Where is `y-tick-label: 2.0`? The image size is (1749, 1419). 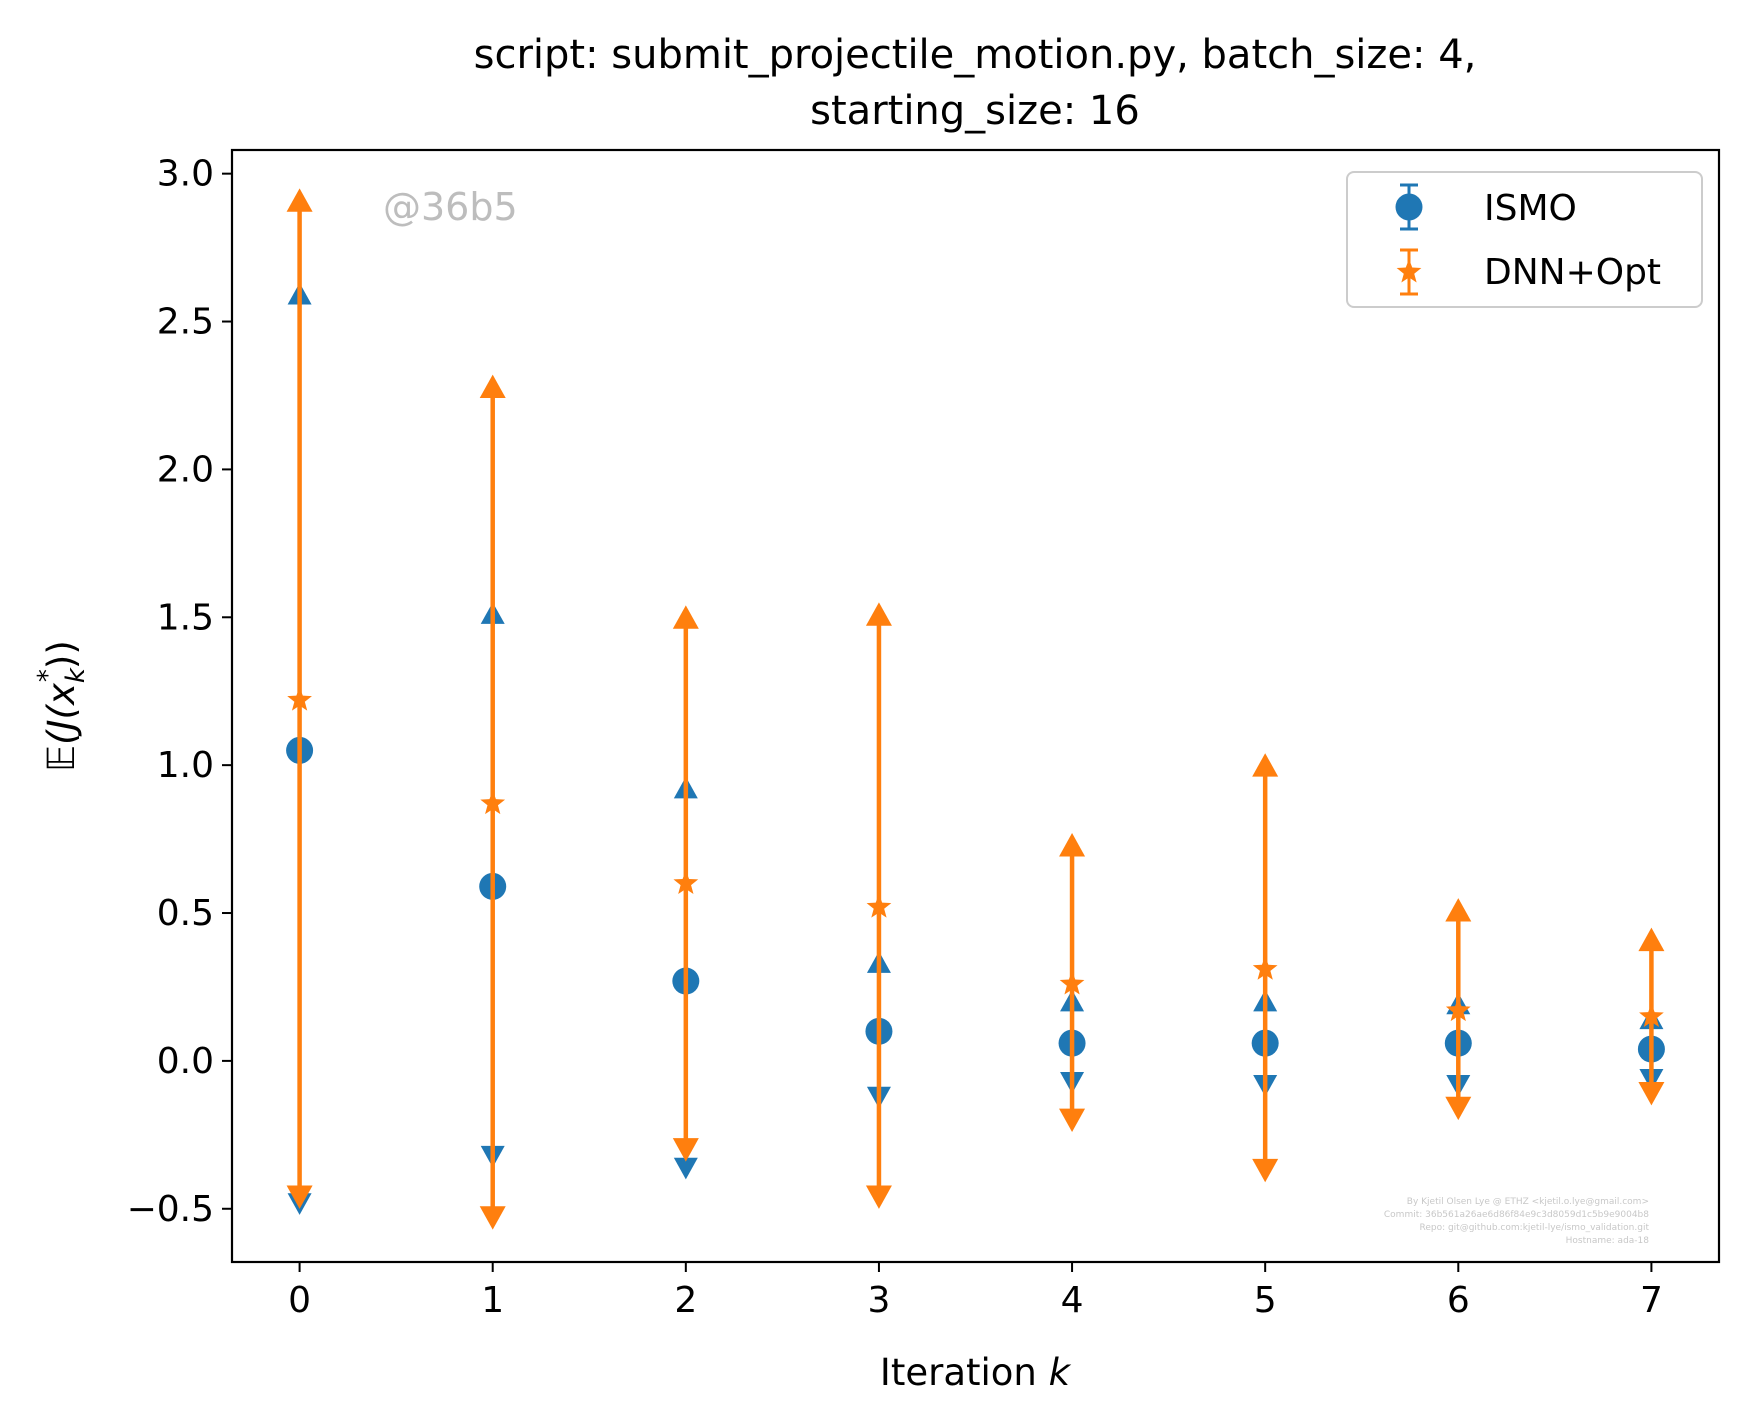 y-tick-label: 2.0 is located at coordinates (185, 469).